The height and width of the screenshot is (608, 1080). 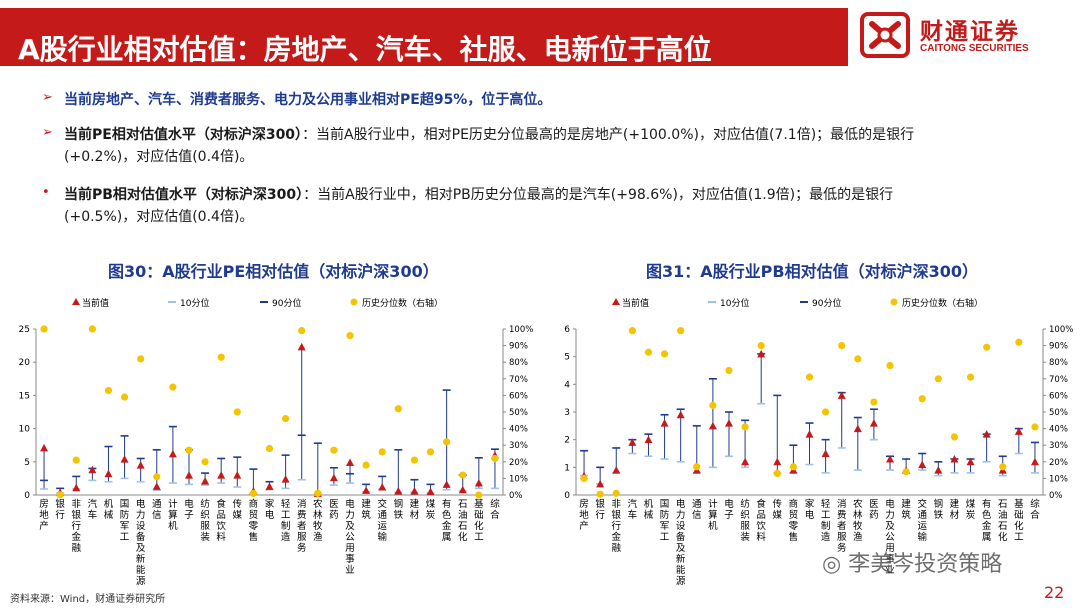 I want to click on x-tick-label: 电力及公用事业, so click(x=350, y=537).